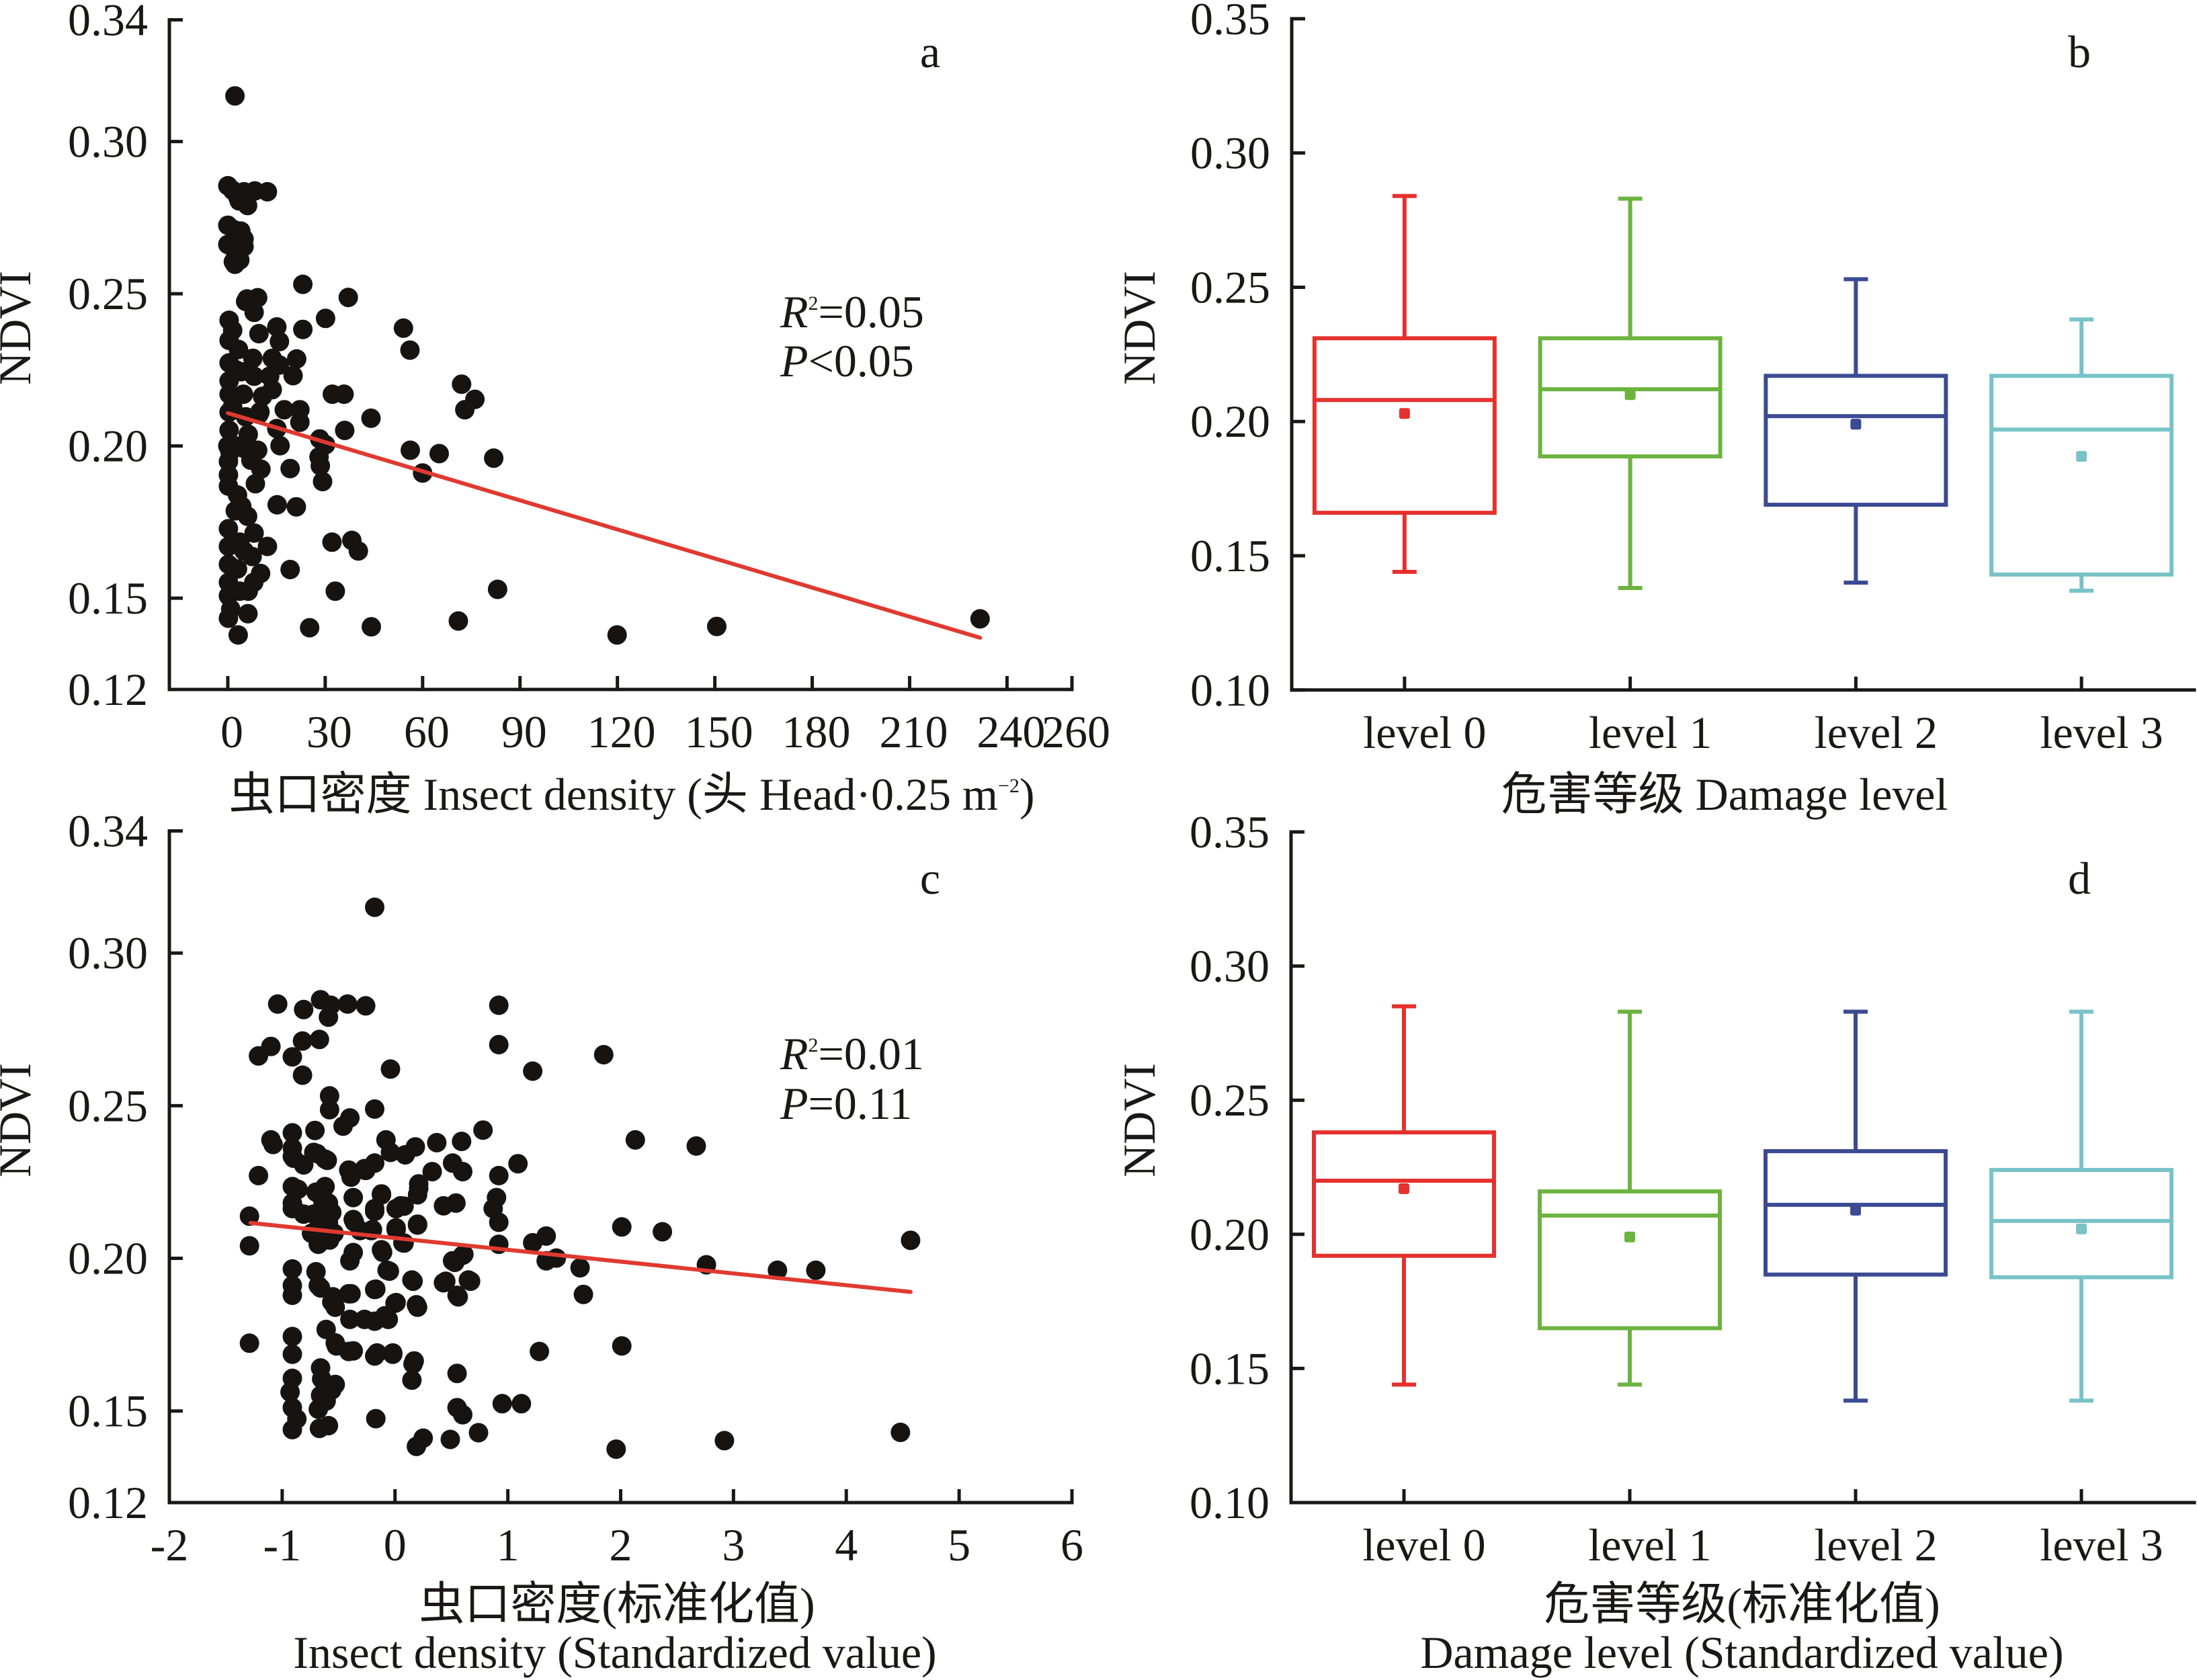  I want to click on r-squared-annotation: R2=0.05, so click(852, 312).